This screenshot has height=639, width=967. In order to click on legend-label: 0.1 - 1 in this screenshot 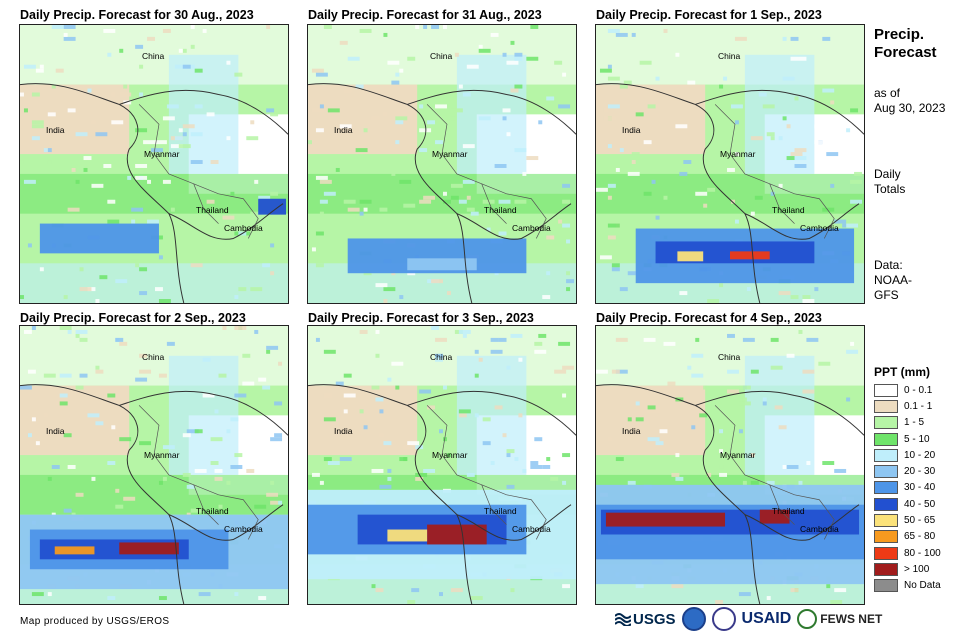, I will do `click(918, 406)`.